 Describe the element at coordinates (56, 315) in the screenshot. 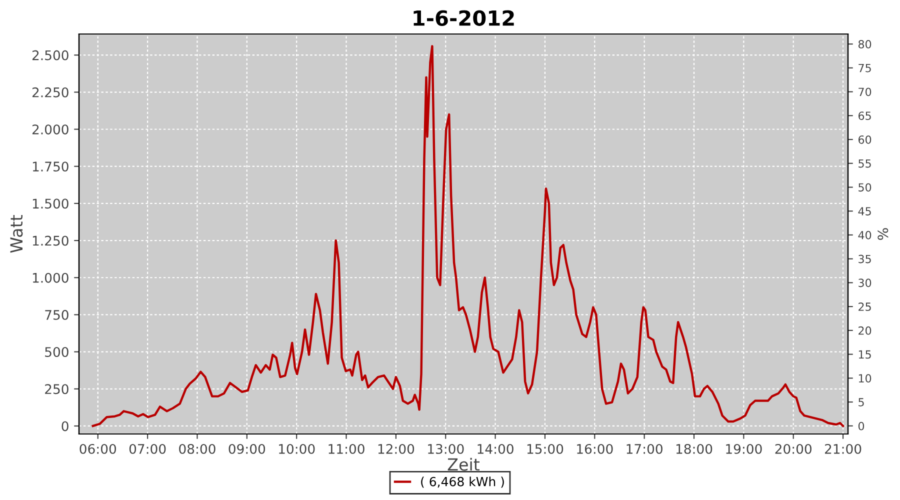

I see `y-tick-label: 750` at that location.